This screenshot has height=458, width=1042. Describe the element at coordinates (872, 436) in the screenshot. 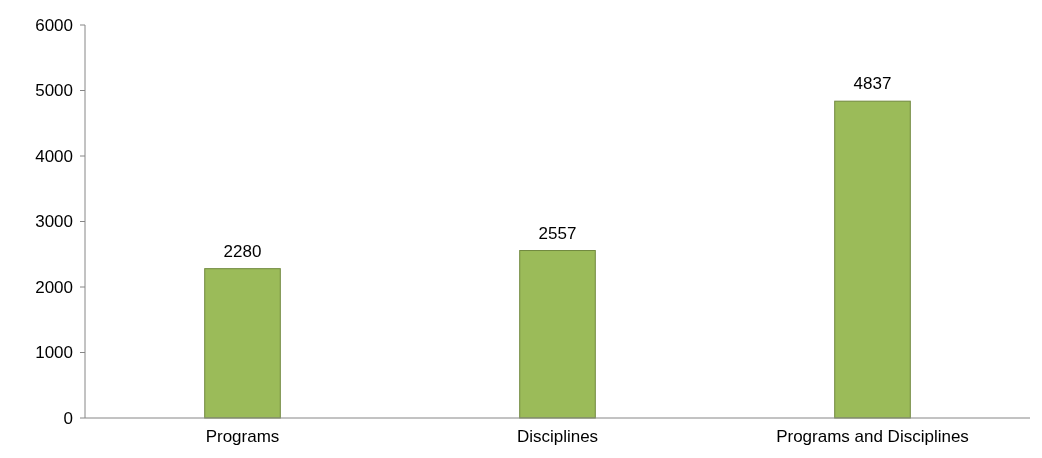

I see `x-tick-label: Programs and Disciplines` at that location.